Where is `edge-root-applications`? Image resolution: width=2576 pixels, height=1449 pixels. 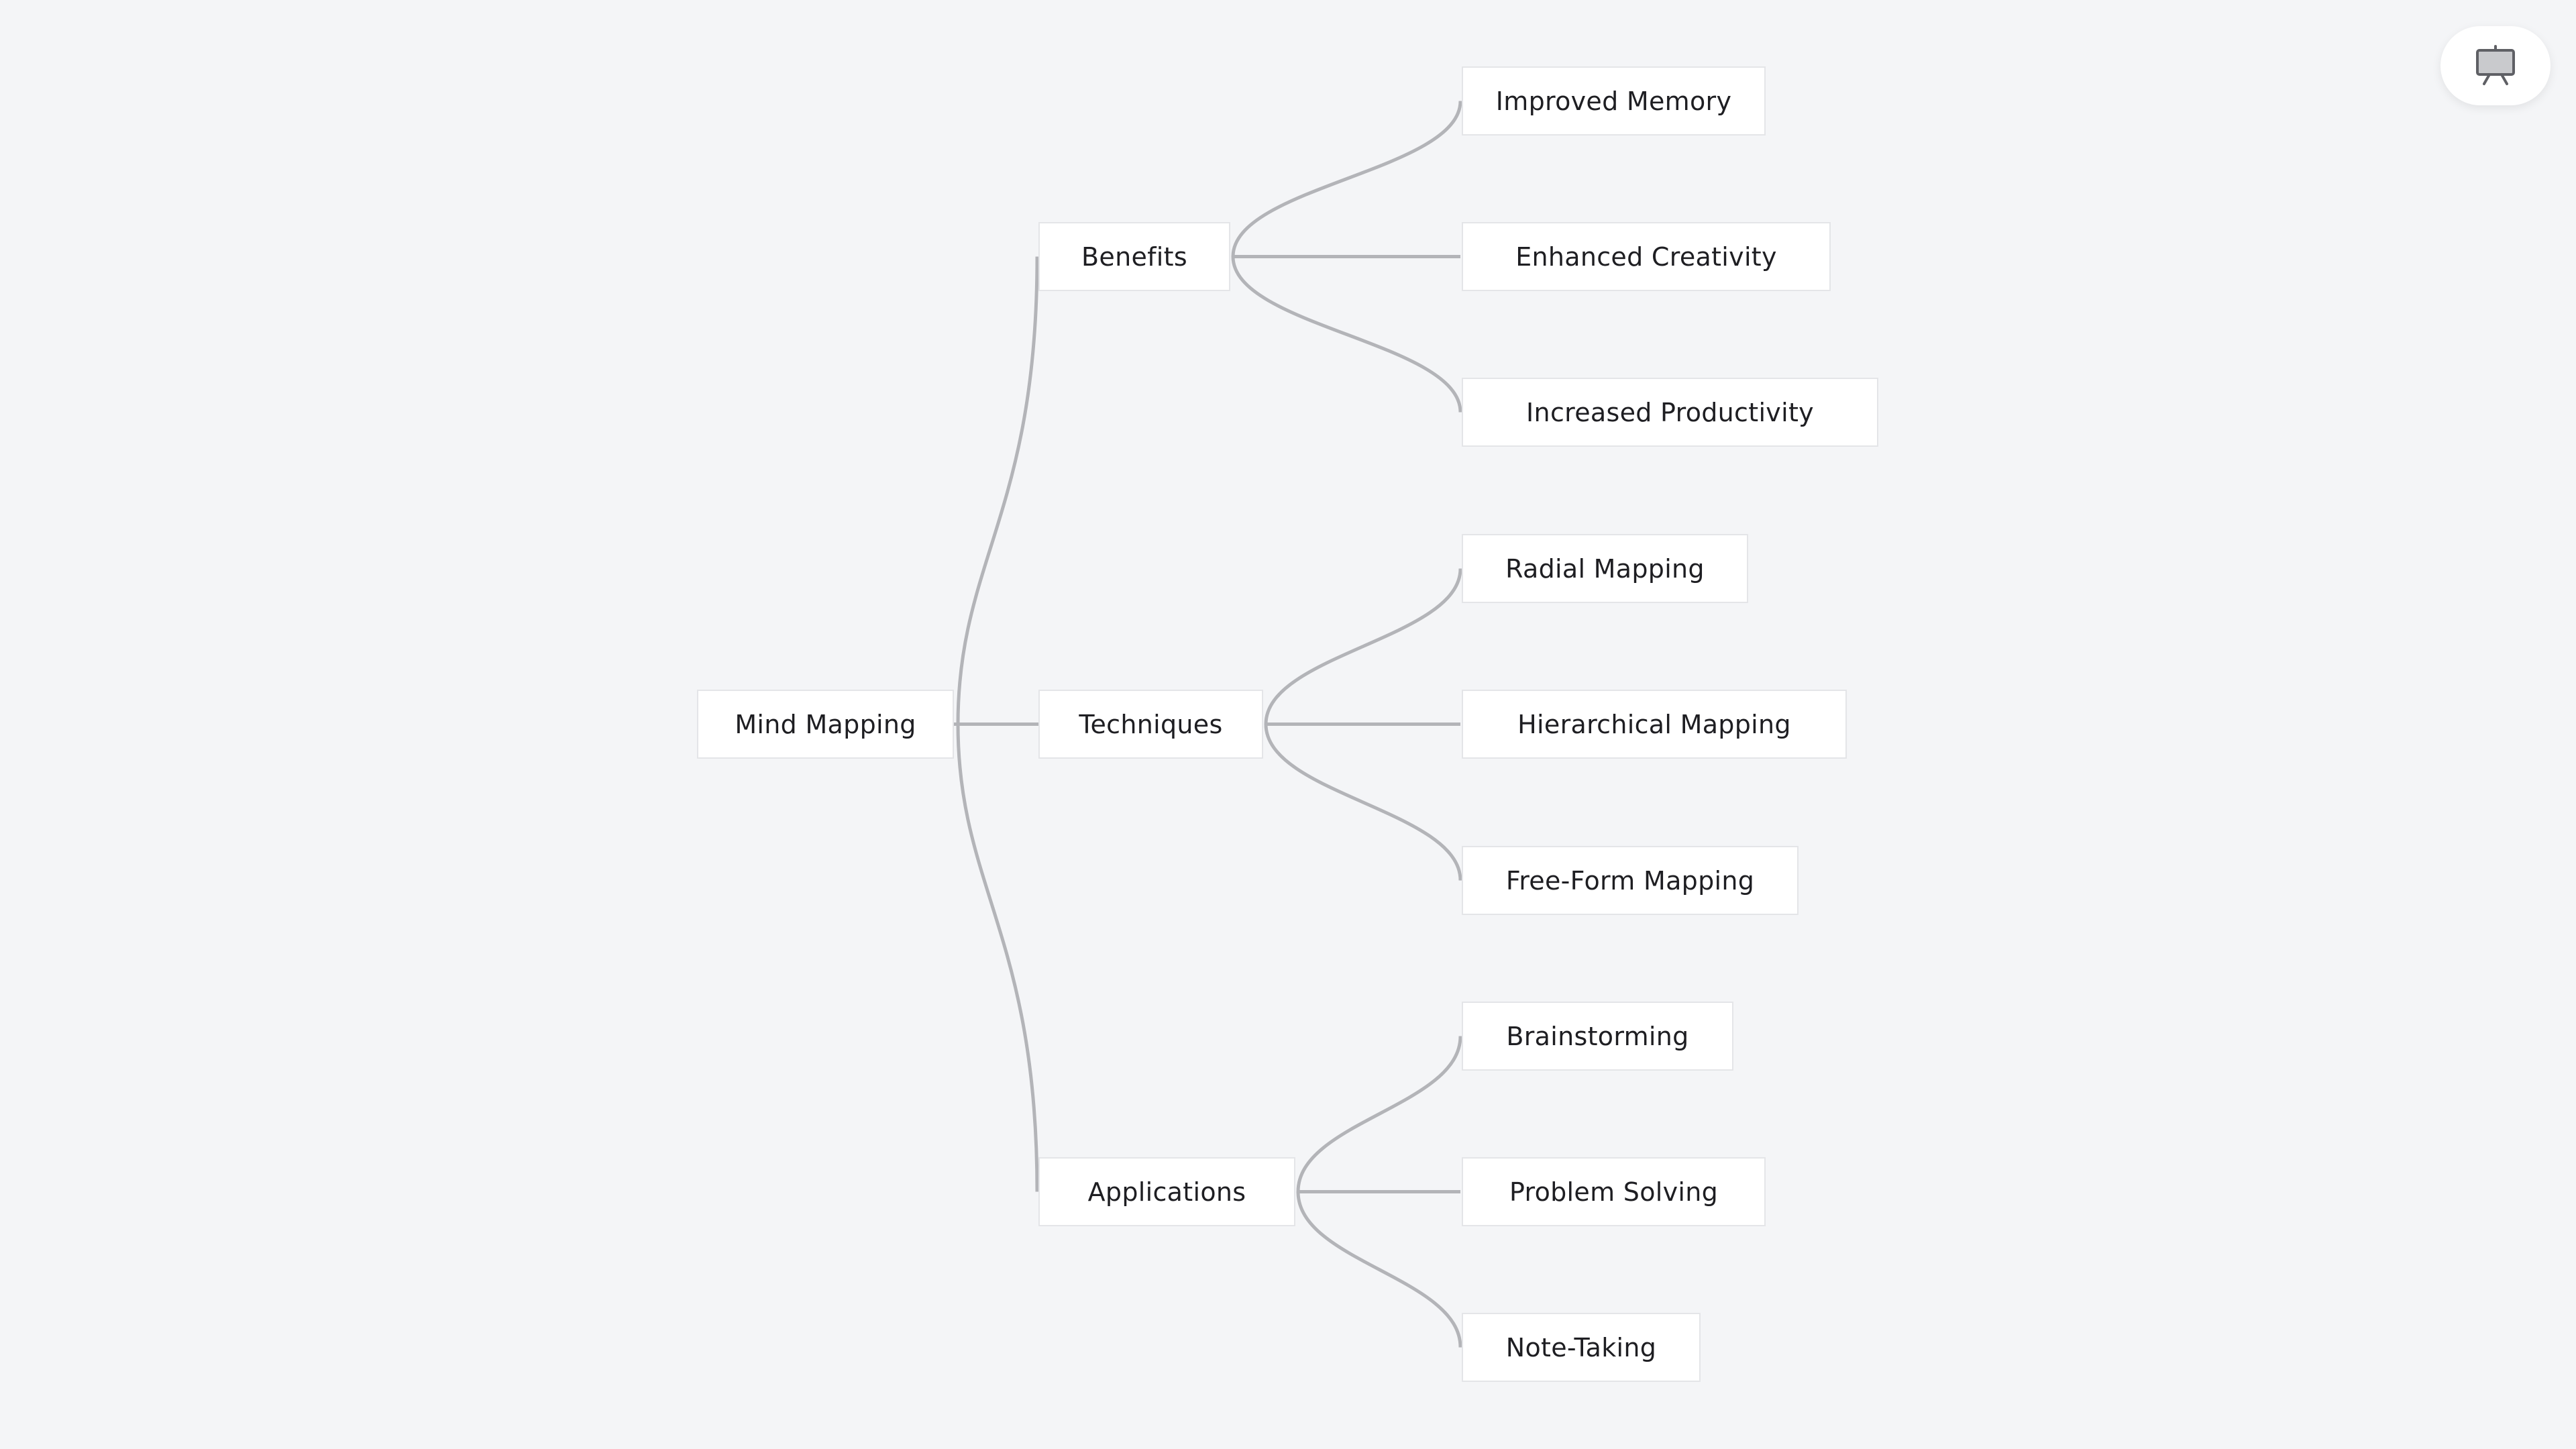
edge-root-applications is located at coordinates (997, 958).